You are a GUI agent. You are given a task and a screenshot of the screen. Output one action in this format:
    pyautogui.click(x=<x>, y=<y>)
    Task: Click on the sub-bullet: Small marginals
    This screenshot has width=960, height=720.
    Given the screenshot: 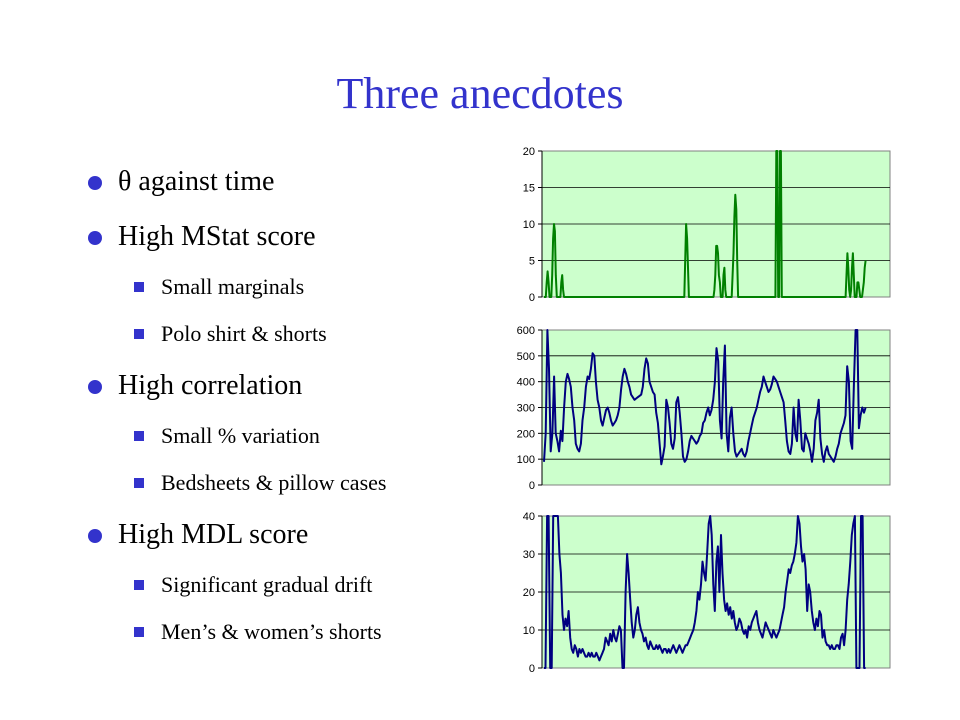 What is the action you would take?
    pyautogui.click(x=288, y=293)
    